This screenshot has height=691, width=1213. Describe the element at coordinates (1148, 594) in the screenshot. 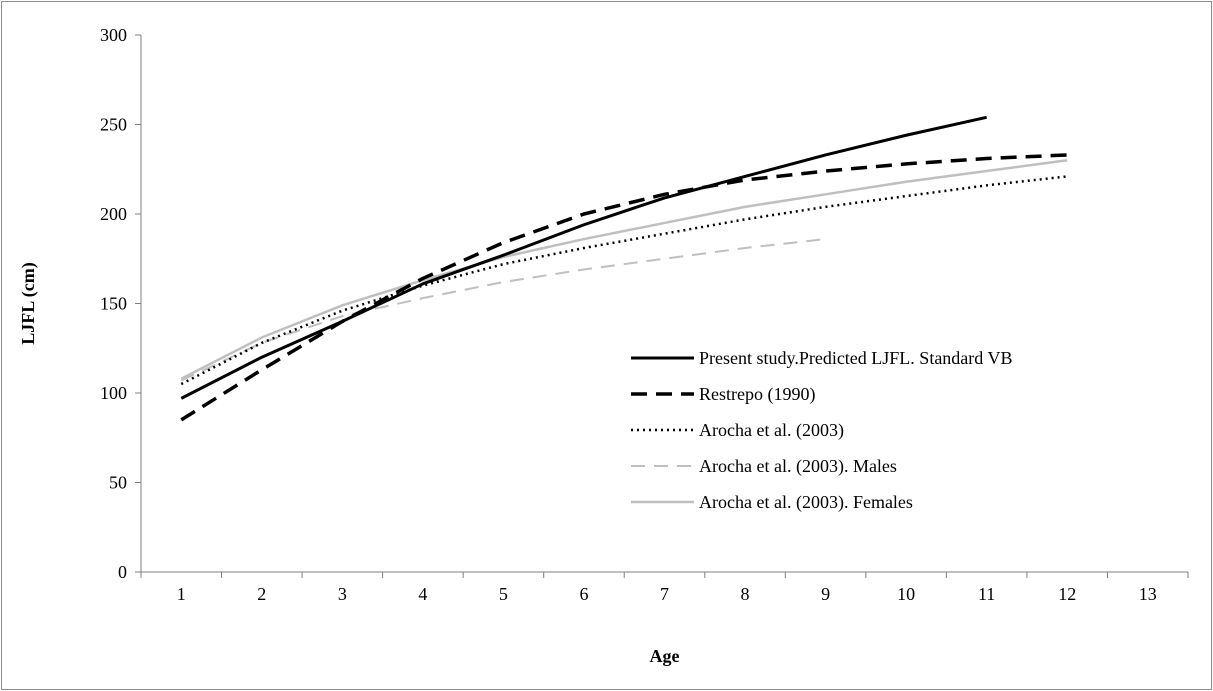

I see `x-tick-label: 13` at that location.